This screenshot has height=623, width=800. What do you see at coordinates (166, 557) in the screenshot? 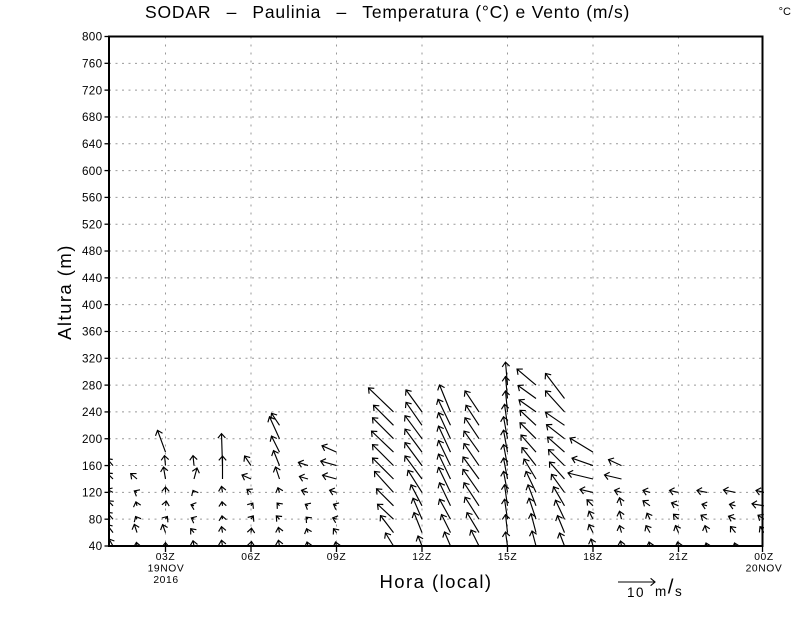
I see `svg-text: 03Z` at bounding box center [166, 557].